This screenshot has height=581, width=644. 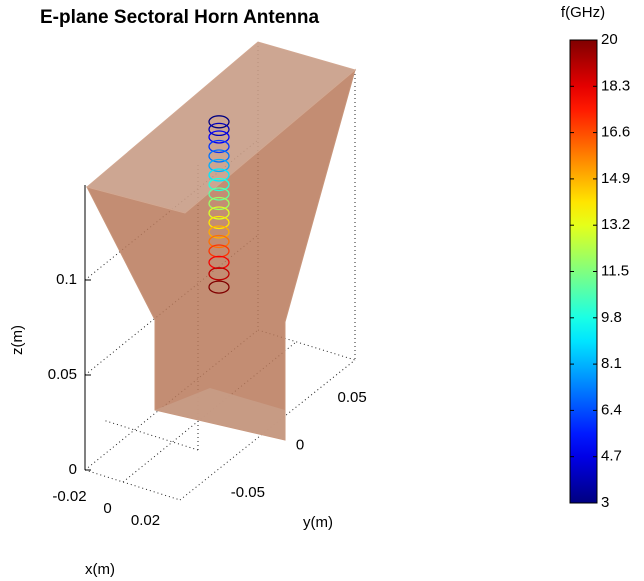 What do you see at coordinates (69, 496) in the screenshot?
I see `x-tick-label: -0.02` at bounding box center [69, 496].